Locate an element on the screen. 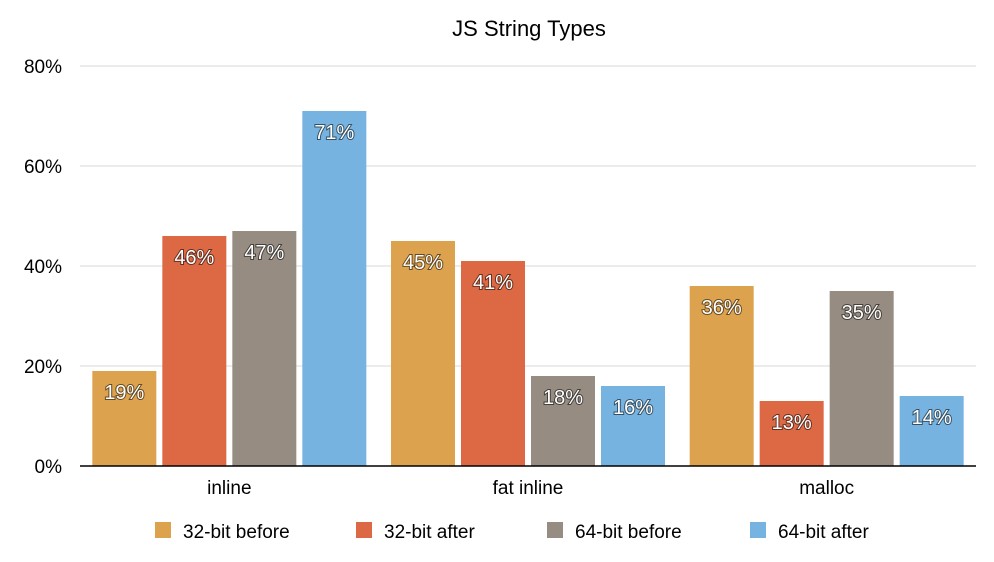 The width and height of the screenshot is (994, 562). legend-label: 64-bit after is located at coordinates (823, 532).